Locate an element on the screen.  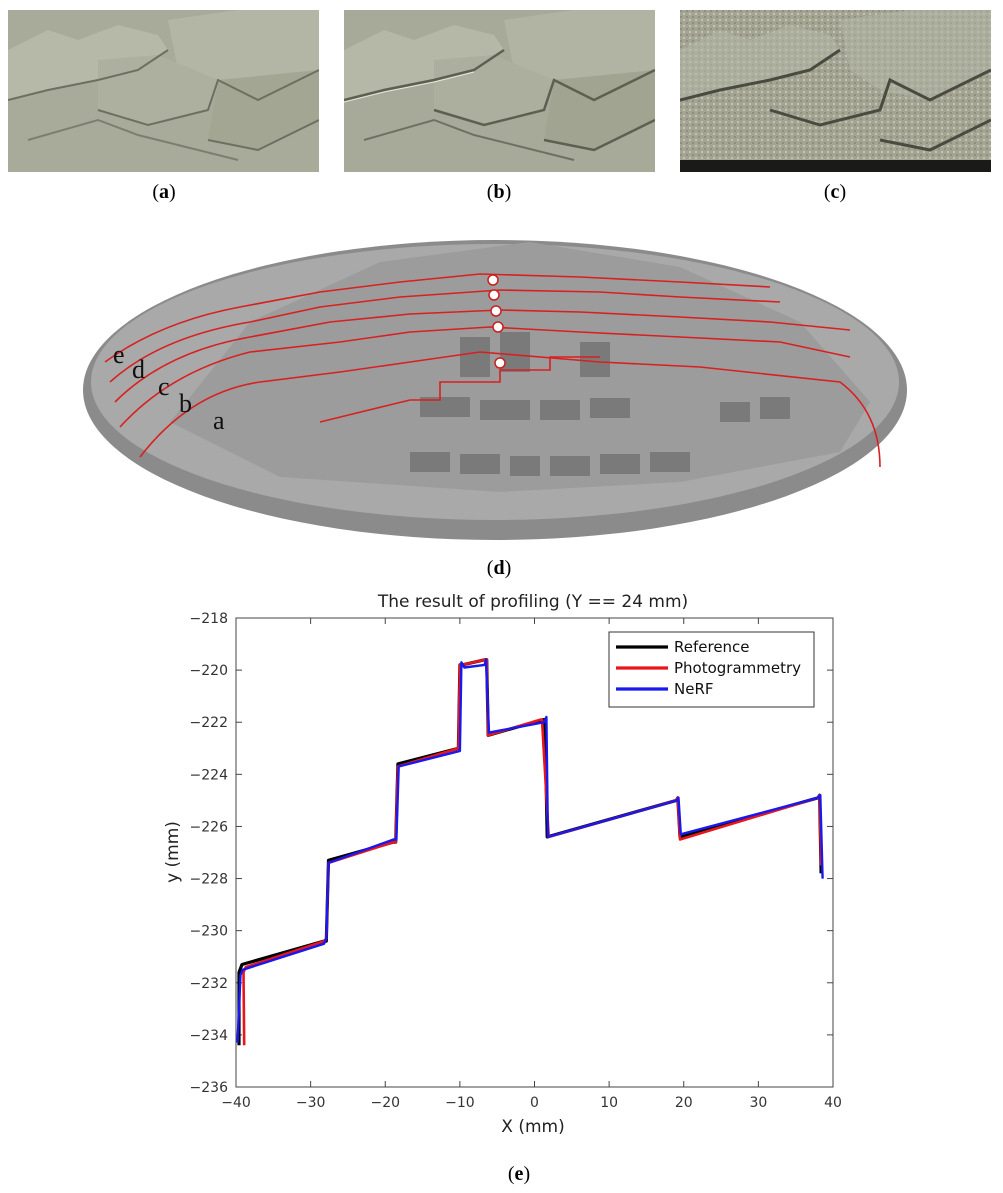
legend: Reference Photogrammetry NeRF is located at coordinates (711, 669).